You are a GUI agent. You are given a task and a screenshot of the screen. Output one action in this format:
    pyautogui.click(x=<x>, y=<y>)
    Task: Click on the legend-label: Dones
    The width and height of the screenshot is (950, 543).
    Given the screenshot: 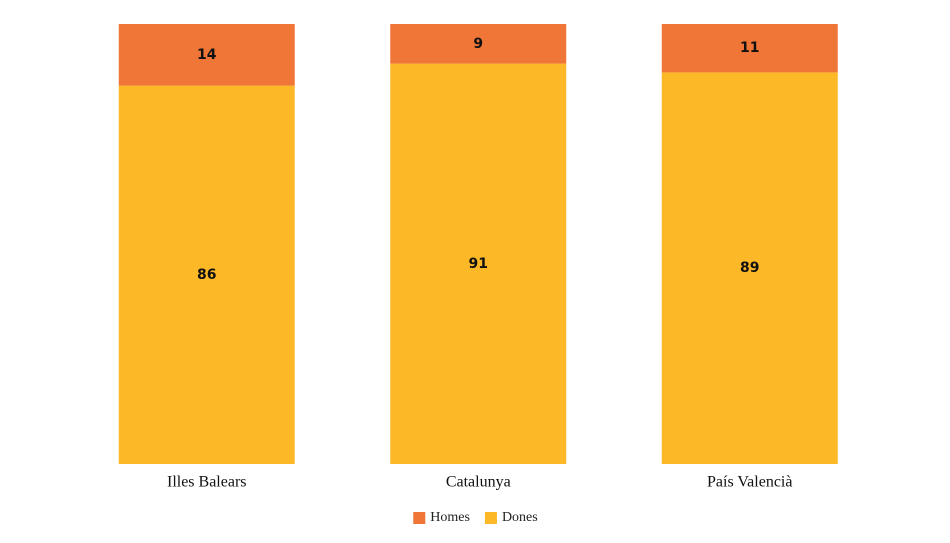 What is the action you would take?
    pyautogui.click(x=520, y=517)
    